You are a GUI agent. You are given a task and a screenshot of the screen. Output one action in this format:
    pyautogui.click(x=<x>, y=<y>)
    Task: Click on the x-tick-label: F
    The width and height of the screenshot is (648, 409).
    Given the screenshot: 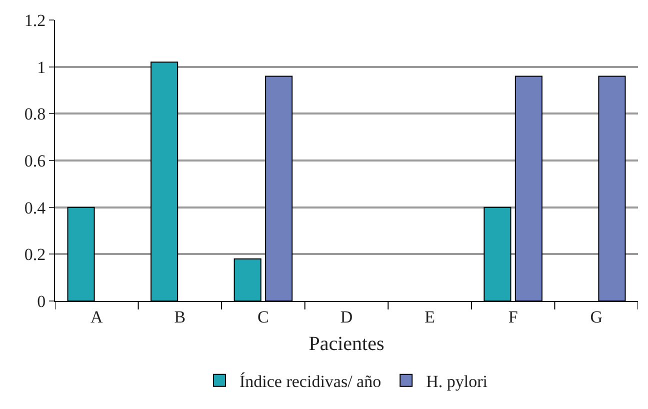 What is the action you would take?
    pyautogui.click(x=513, y=316)
    